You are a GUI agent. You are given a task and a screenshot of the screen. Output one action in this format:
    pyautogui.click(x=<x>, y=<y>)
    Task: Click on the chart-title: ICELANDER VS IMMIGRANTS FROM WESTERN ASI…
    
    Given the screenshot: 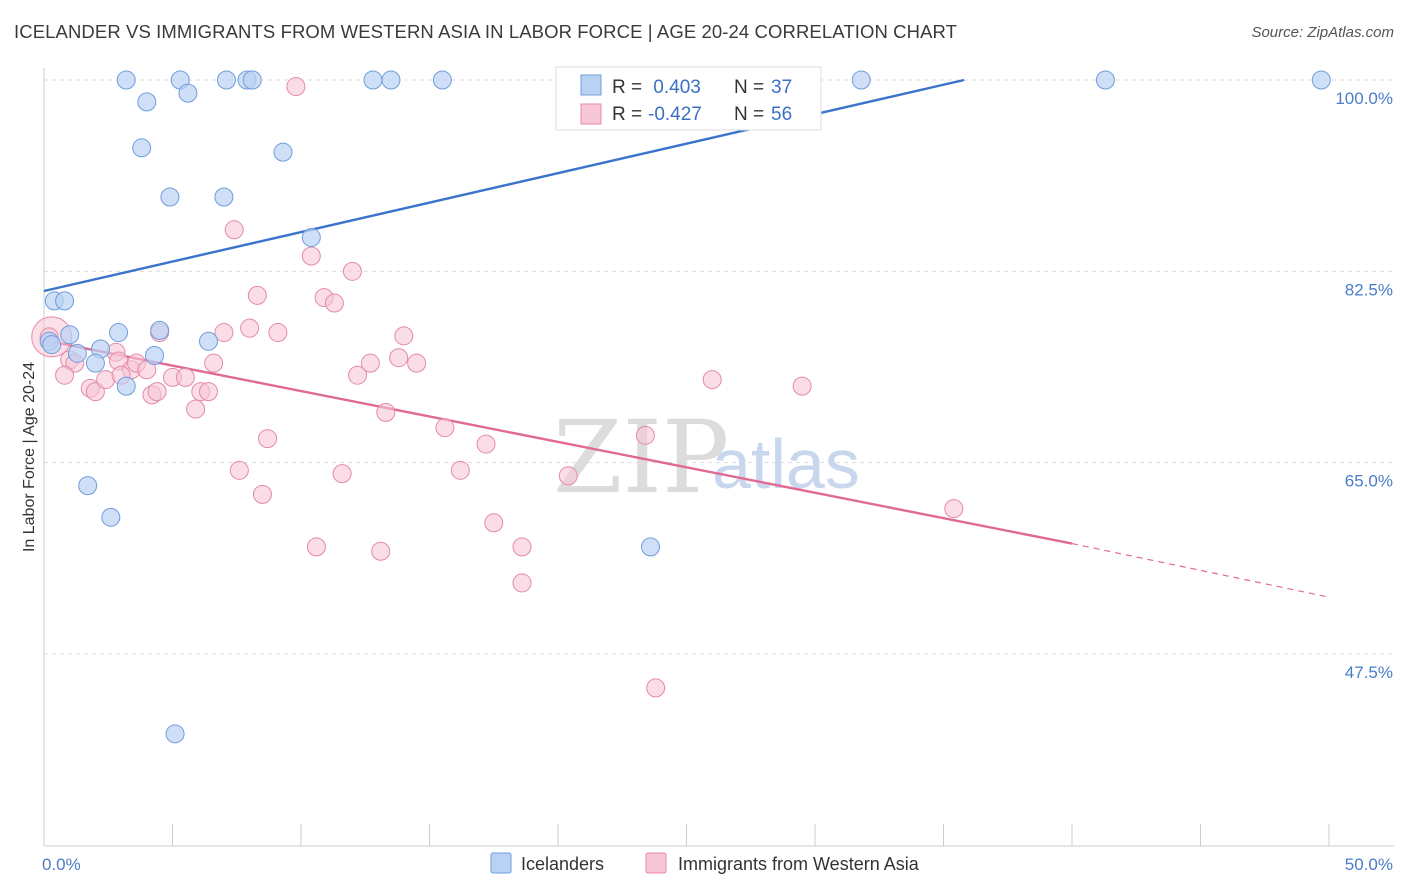 What is the action you would take?
    pyautogui.click(x=486, y=31)
    